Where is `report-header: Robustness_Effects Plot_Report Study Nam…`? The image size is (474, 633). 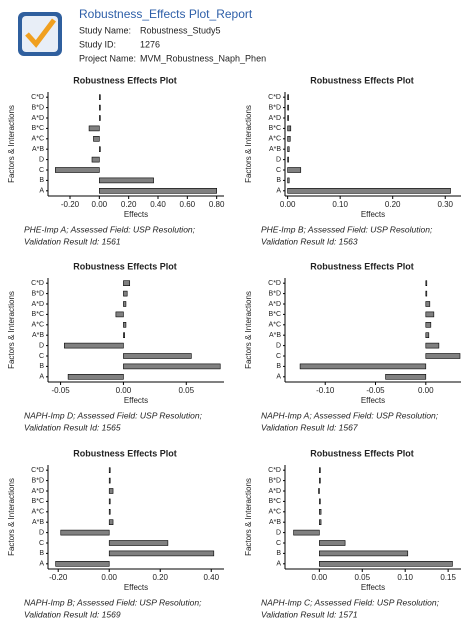 report-header: Robustness_Effects Plot_Report Study Nam… is located at coordinates (142, 35).